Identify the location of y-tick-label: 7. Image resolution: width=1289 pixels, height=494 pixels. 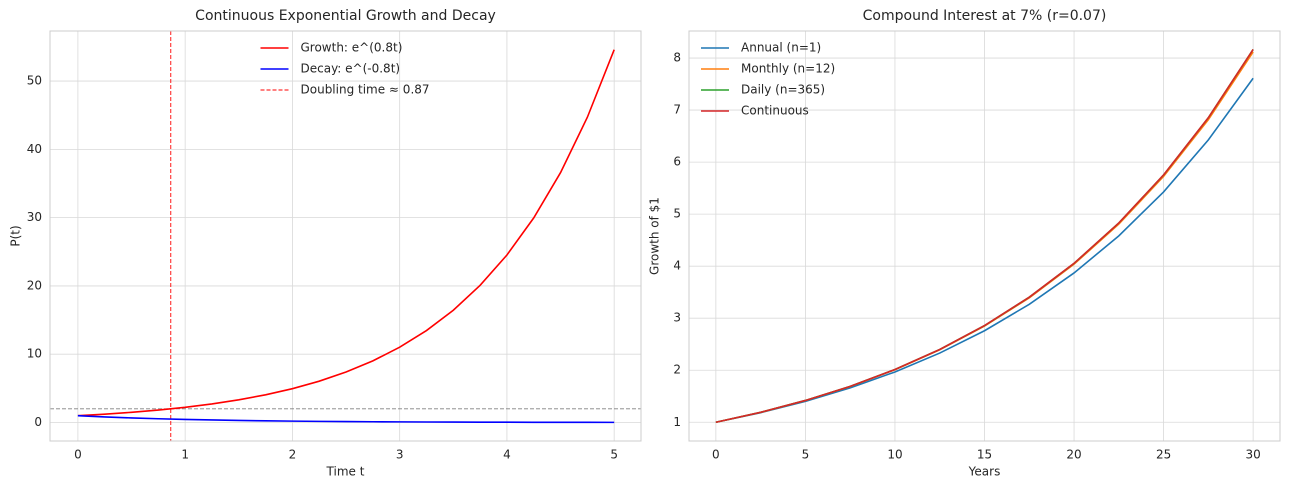
(677, 110).